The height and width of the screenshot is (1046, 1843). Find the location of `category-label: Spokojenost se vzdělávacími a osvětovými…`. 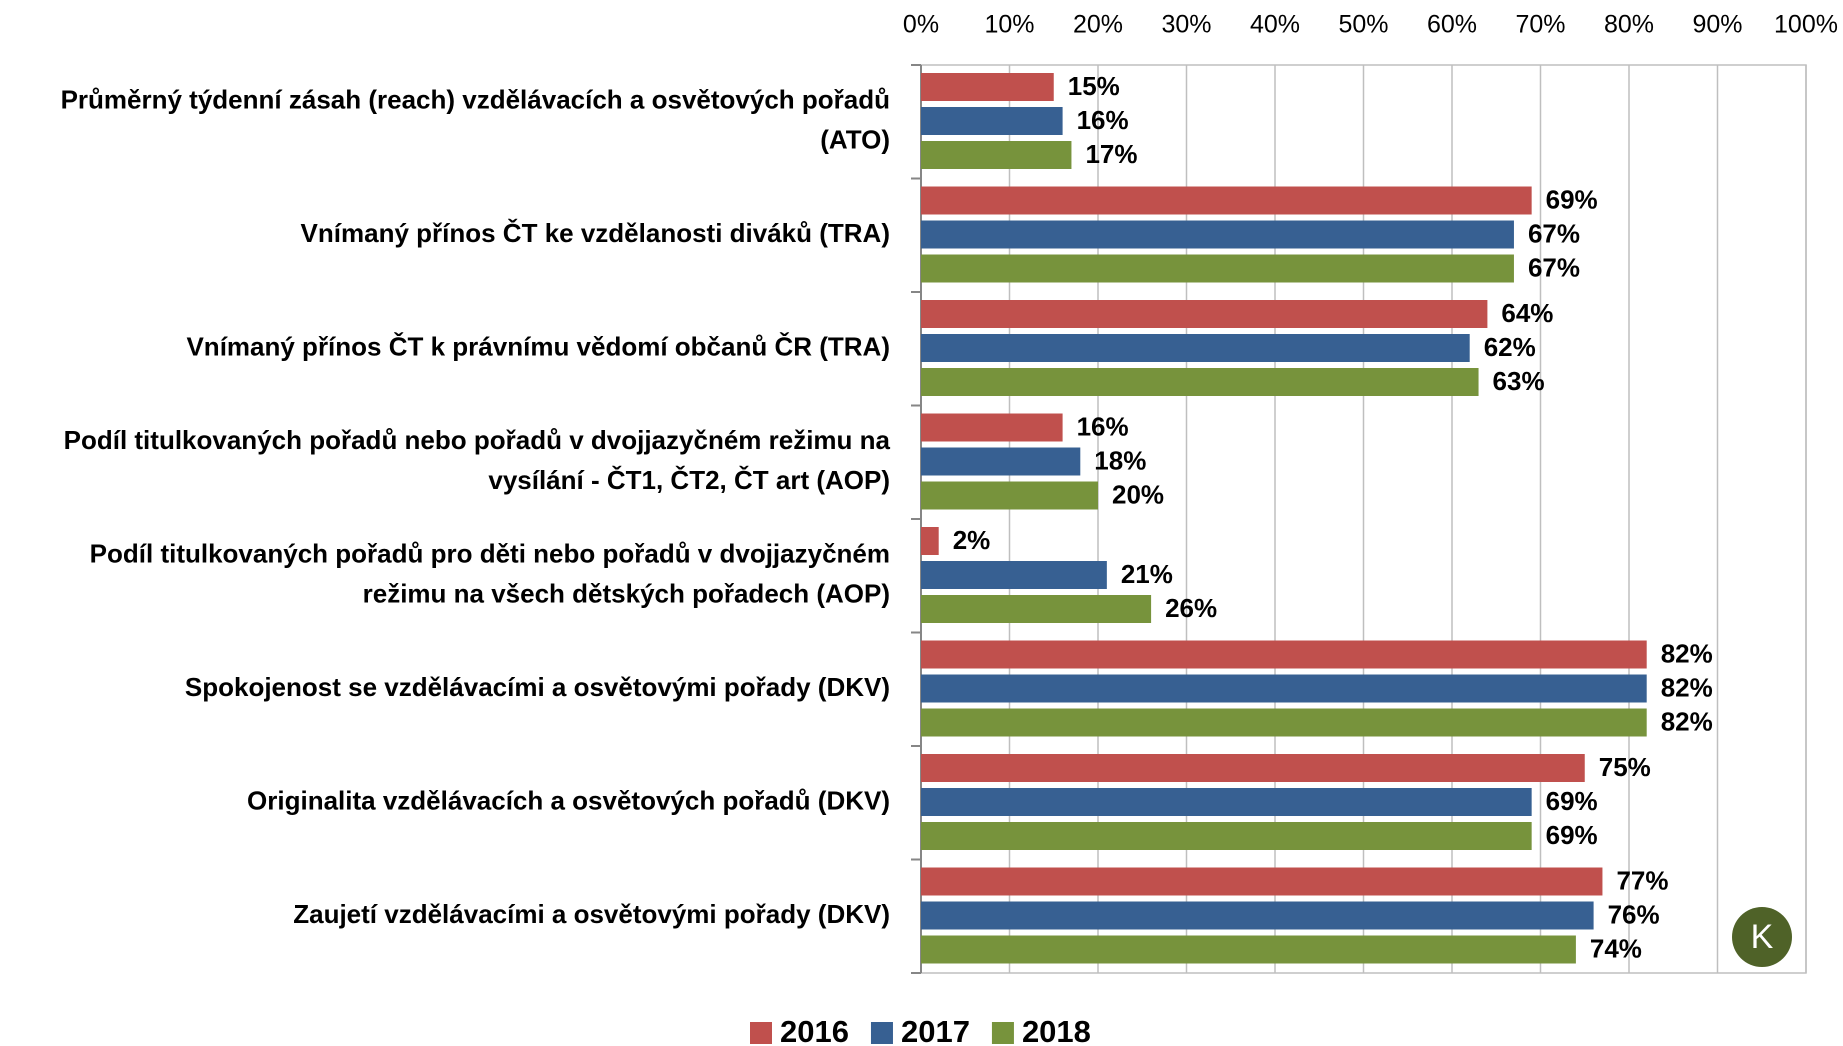

category-label: Spokojenost se vzdělávacími a osvětovými… is located at coordinates (537, 687).